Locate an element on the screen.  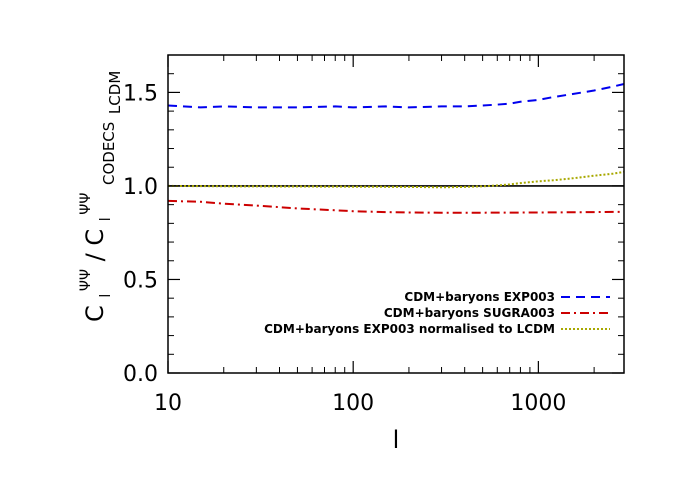
legend-label: CDM+baryons EXP003 normalised to LCDM is located at coordinates (409, 329).